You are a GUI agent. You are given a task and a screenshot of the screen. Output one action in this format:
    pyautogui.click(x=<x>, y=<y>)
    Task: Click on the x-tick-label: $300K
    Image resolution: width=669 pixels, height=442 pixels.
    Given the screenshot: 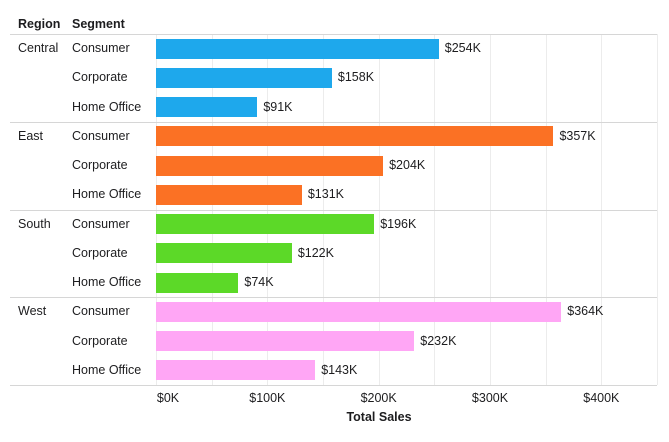 What is the action you would take?
    pyautogui.click(x=490, y=398)
    